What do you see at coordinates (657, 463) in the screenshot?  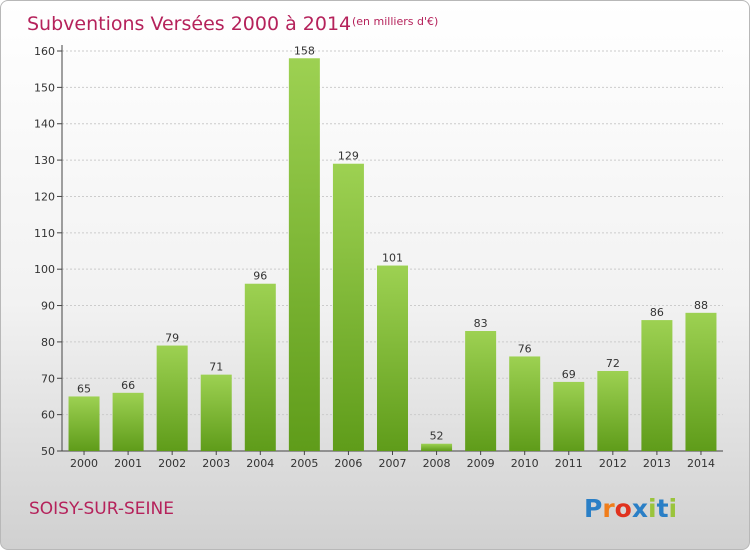 I see `x-tick-label: 2013` at bounding box center [657, 463].